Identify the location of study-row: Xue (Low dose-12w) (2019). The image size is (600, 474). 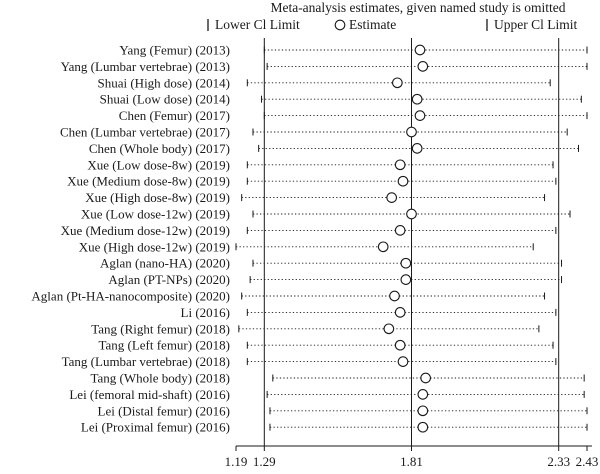
(326, 214).